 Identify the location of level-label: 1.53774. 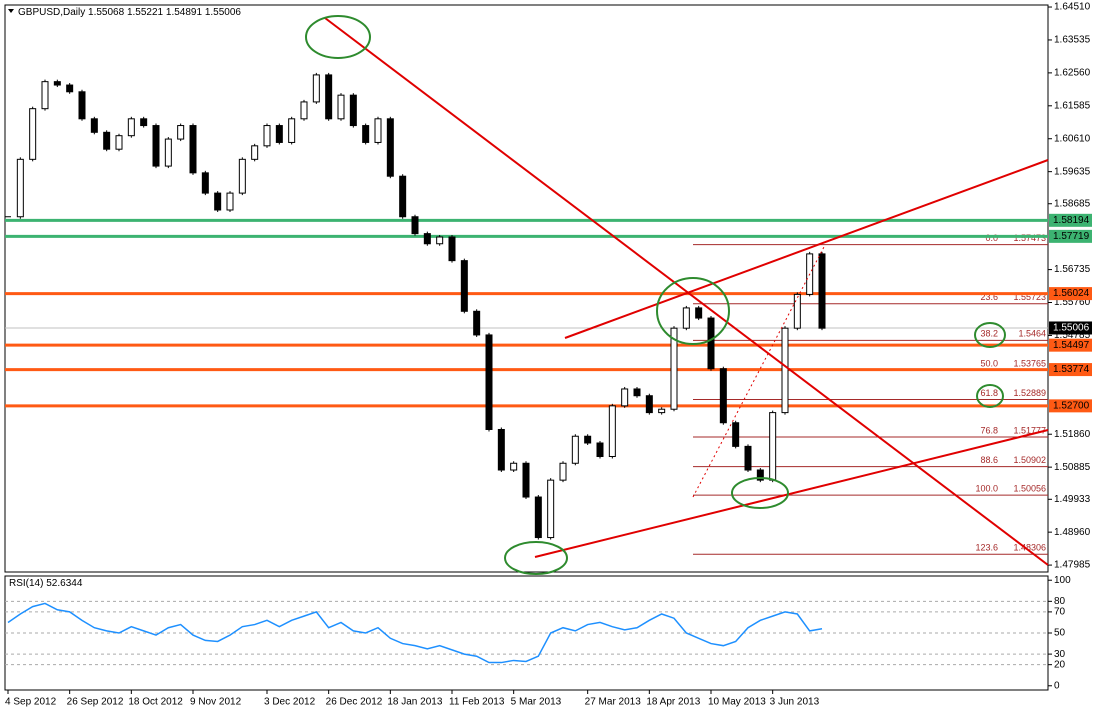
(1071, 369).